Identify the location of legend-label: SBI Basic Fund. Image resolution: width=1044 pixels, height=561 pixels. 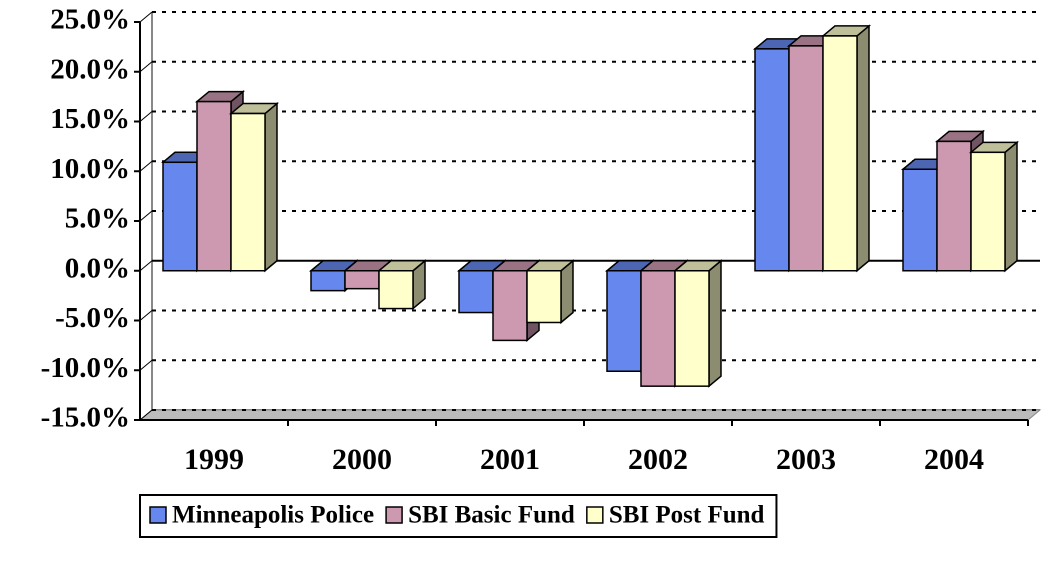
(491, 515).